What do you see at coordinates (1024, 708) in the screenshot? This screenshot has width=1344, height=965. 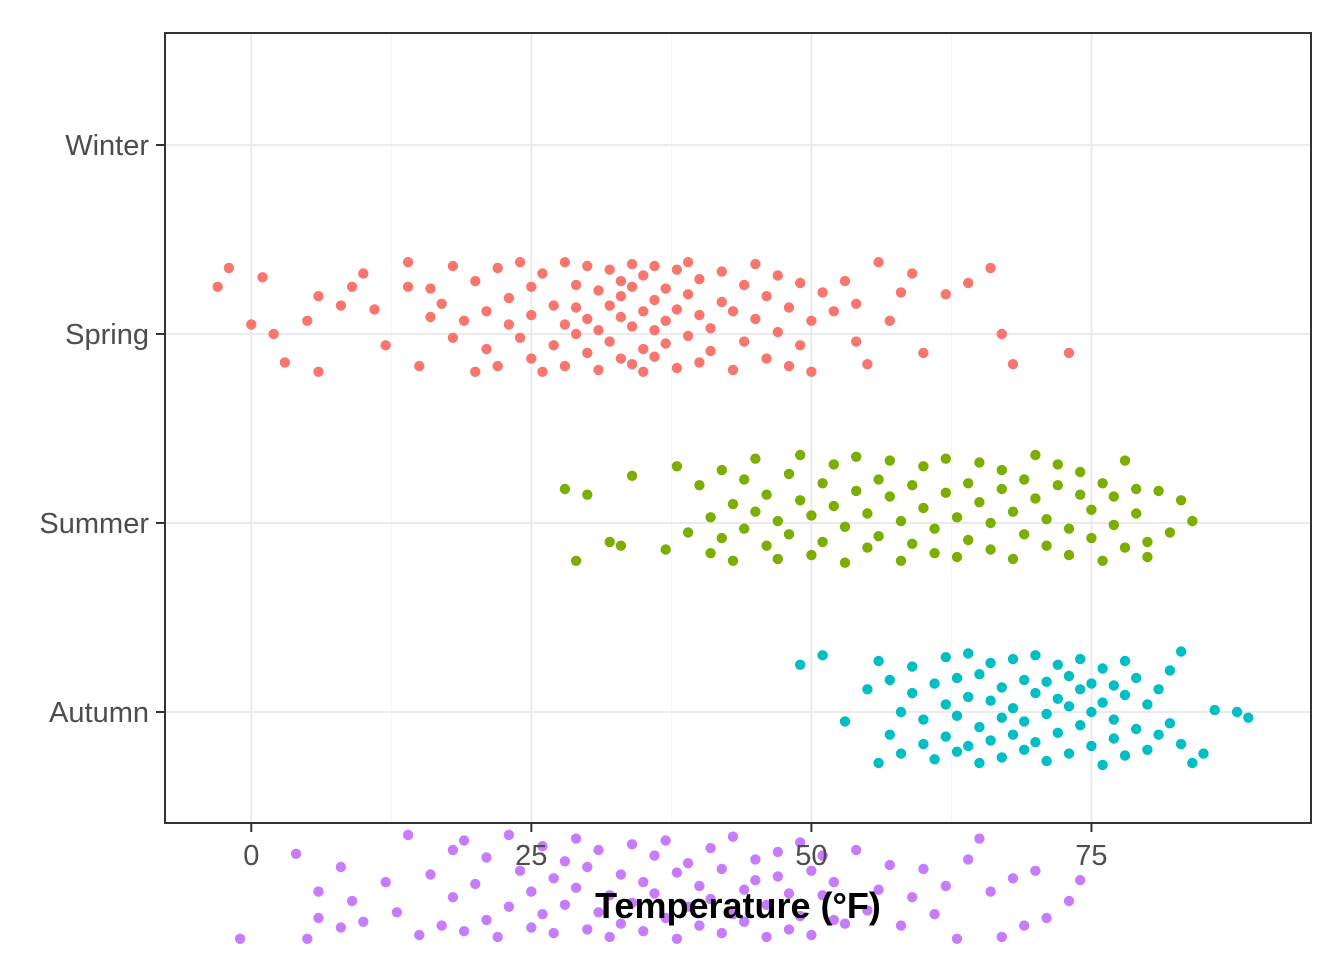 I see `series-summer` at bounding box center [1024, 708].